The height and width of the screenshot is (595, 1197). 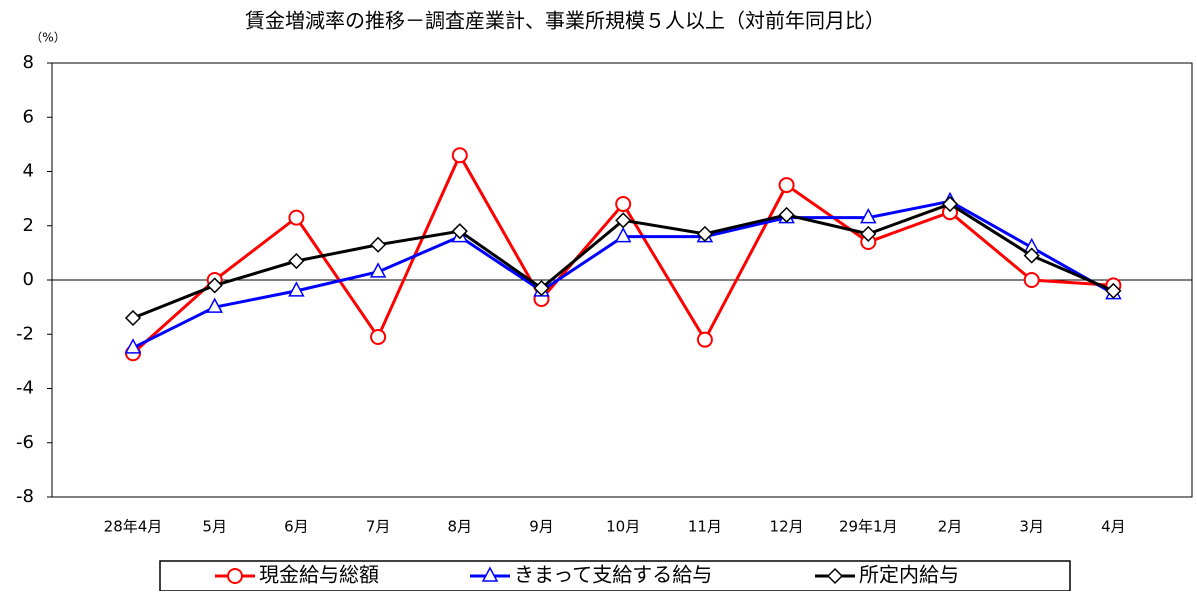 I want to click on y-tick-label: -6, so click(x=25, y=442).